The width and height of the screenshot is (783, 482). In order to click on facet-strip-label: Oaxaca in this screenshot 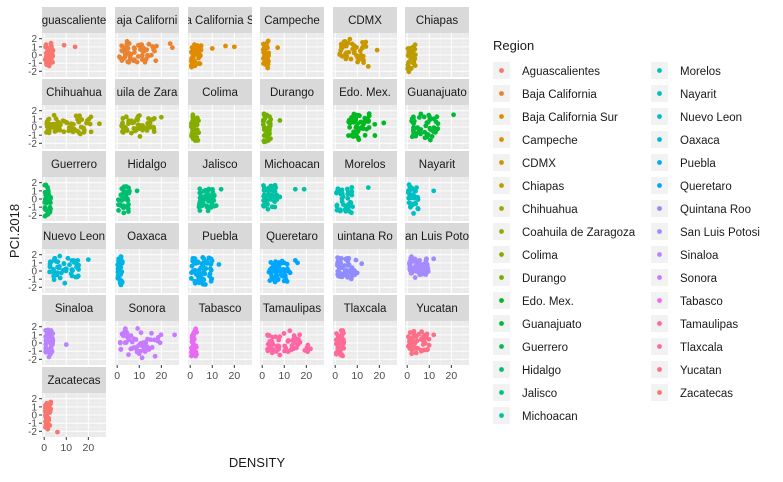, I will do `click(147, 237)`.